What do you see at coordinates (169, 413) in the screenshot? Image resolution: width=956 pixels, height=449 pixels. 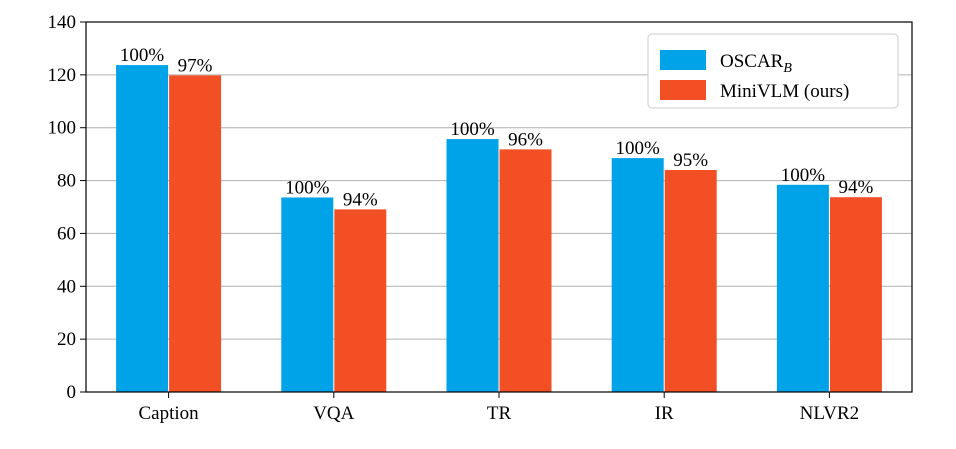 I see `x-tick-label-caption: Caption` at bounding box center [169, 413].